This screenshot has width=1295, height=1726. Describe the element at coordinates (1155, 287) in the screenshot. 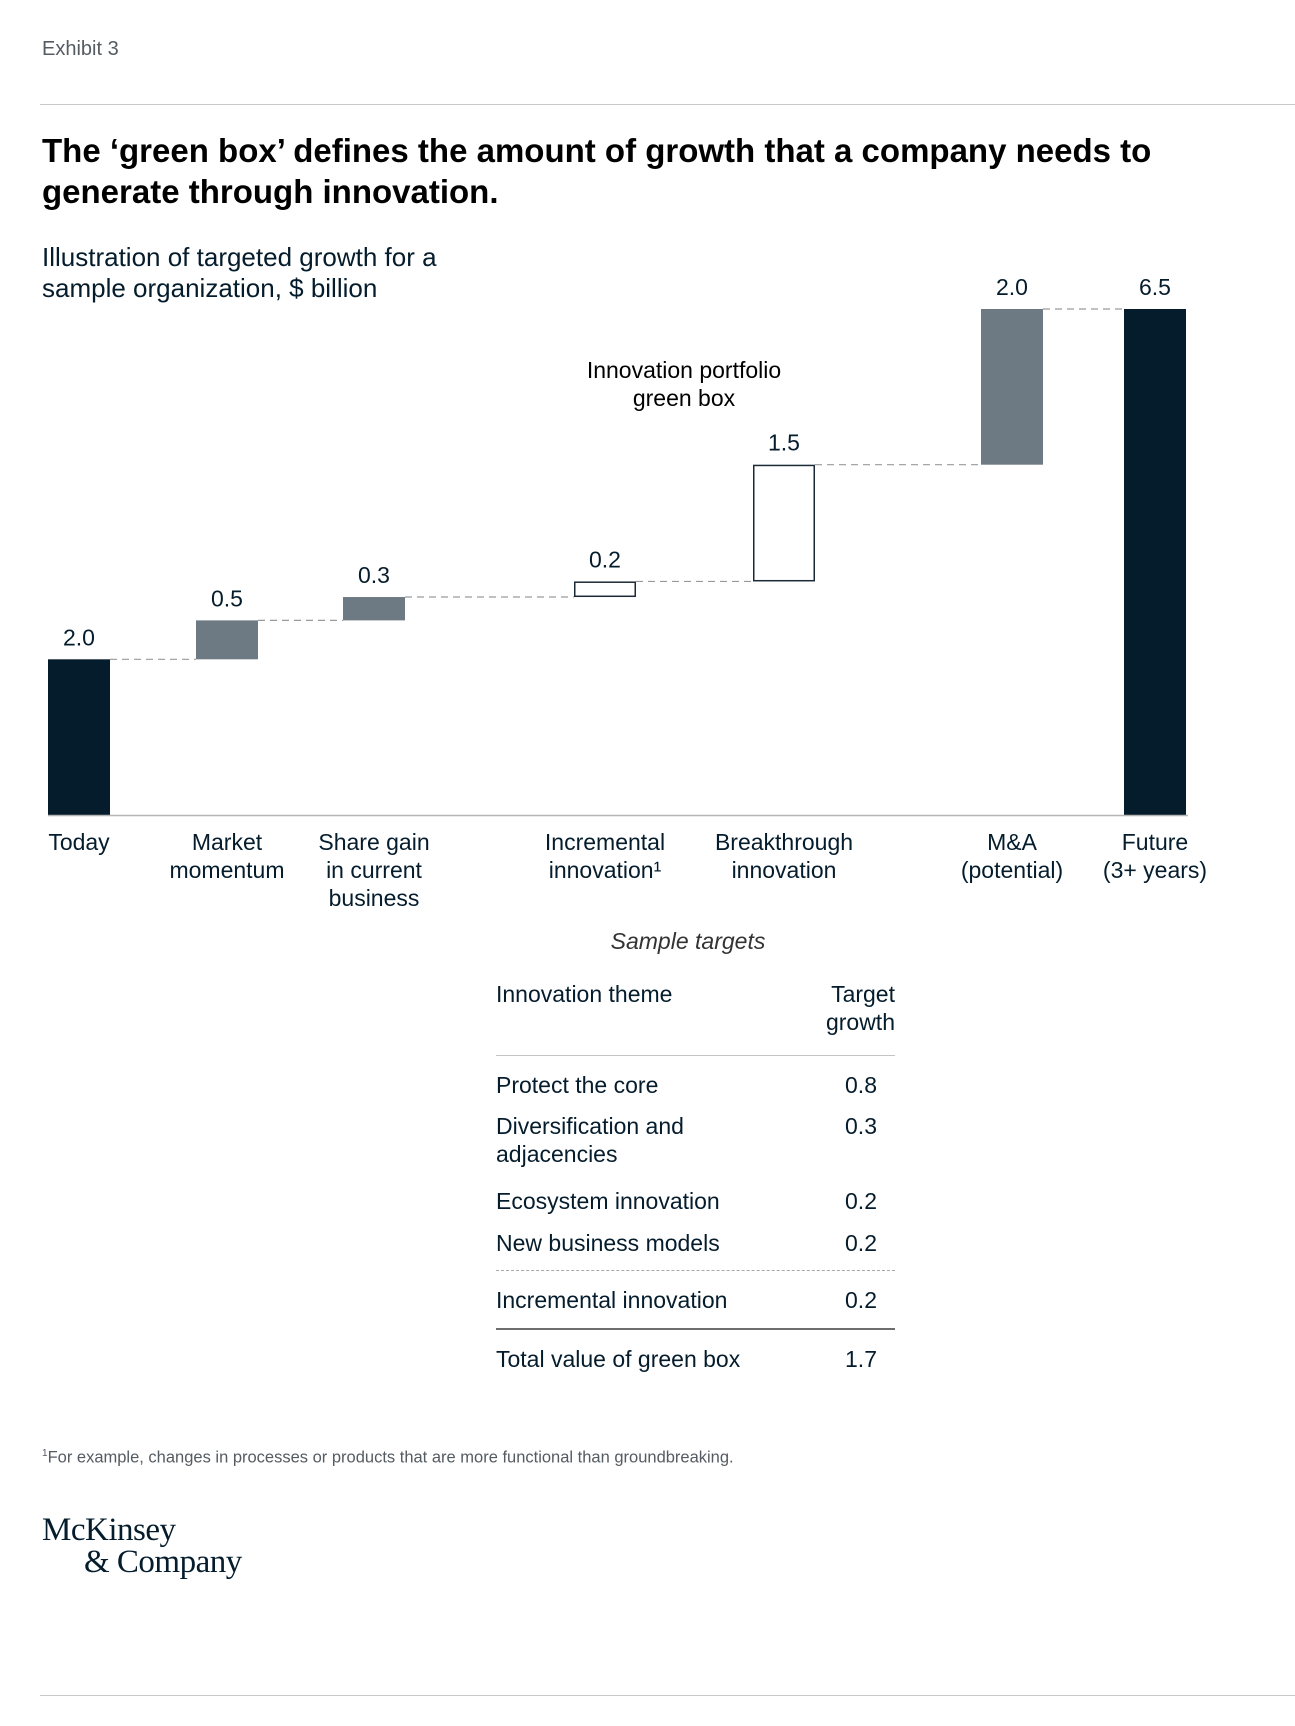

I see `value-label: 6.5` at that location.